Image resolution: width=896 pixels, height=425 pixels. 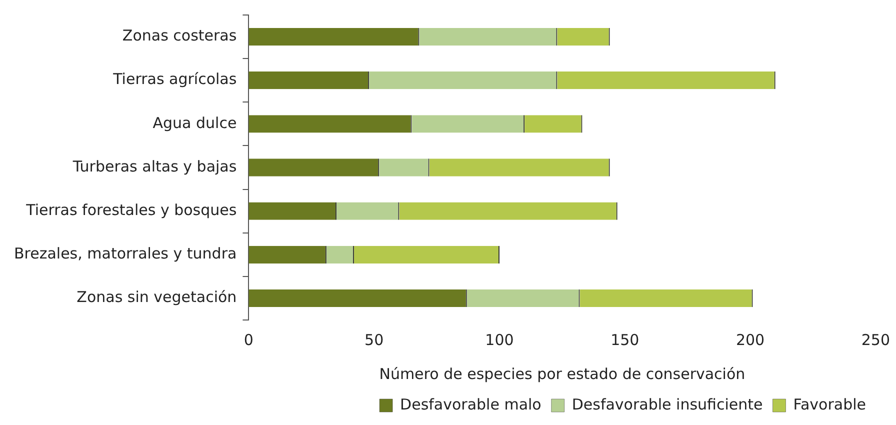 I want to click on x-tick-label: 0, so click(x=249, y=339).